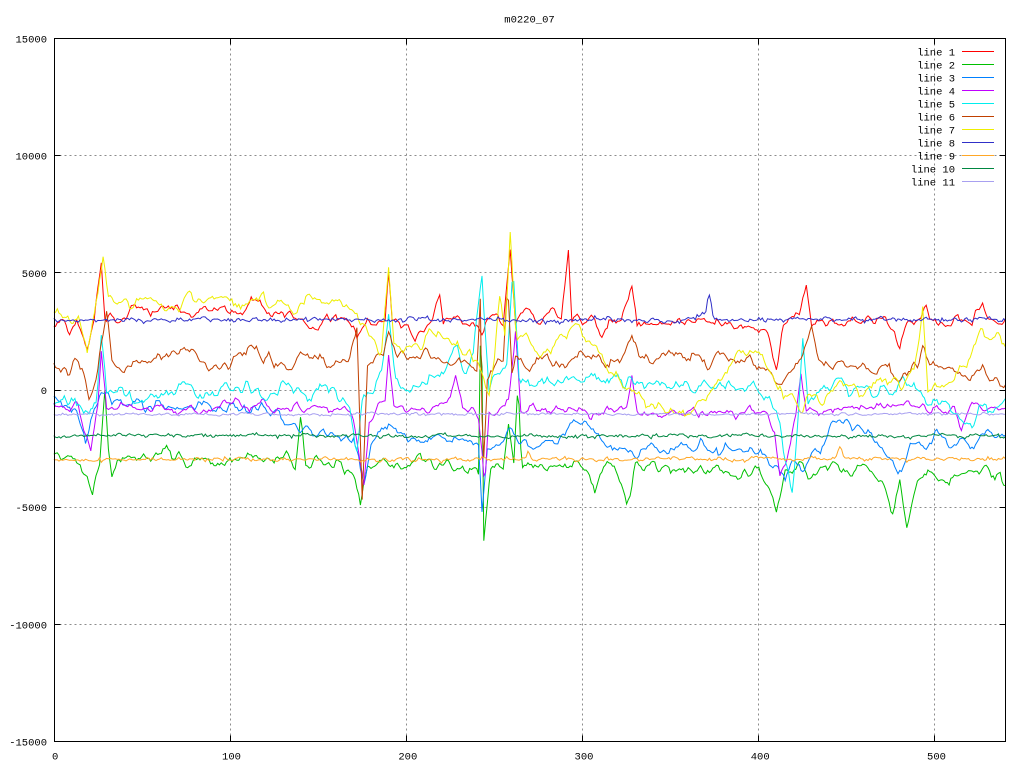 Image resolution: width=1024 pixels, height=768 pixels. I want to click on svg-text: line 9, so click(936, 158).